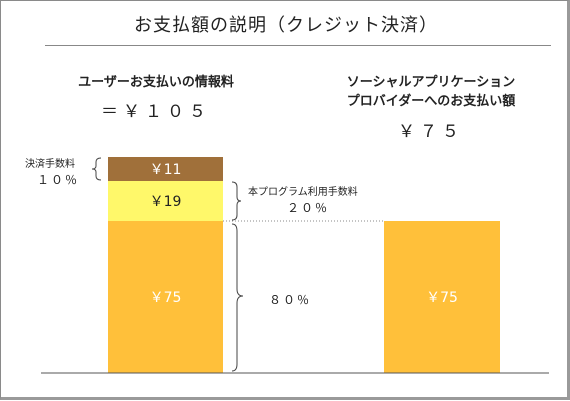 The image size is (570, 401). What do you see at coordinates (431, 82) in the screenshot?
I see `provider-payment-caption-line1: ソーシャルアプリケーション` at bounding box center [431, 82].